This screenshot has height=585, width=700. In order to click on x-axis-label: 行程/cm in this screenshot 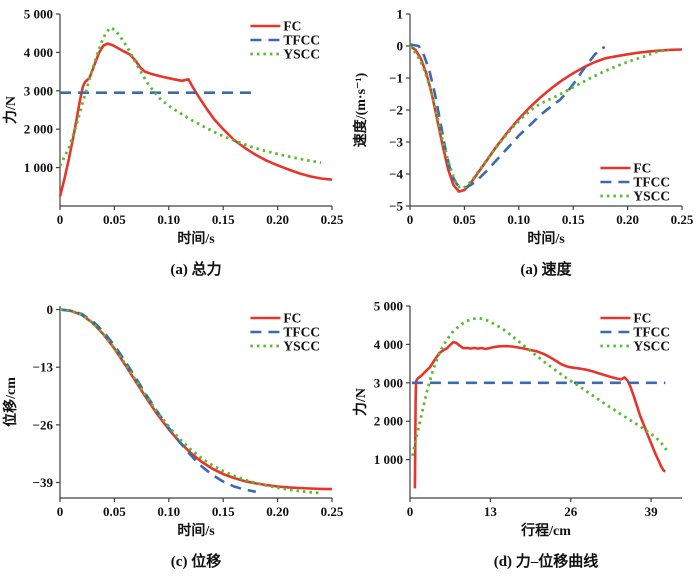, I will do `click(545, 530)`.